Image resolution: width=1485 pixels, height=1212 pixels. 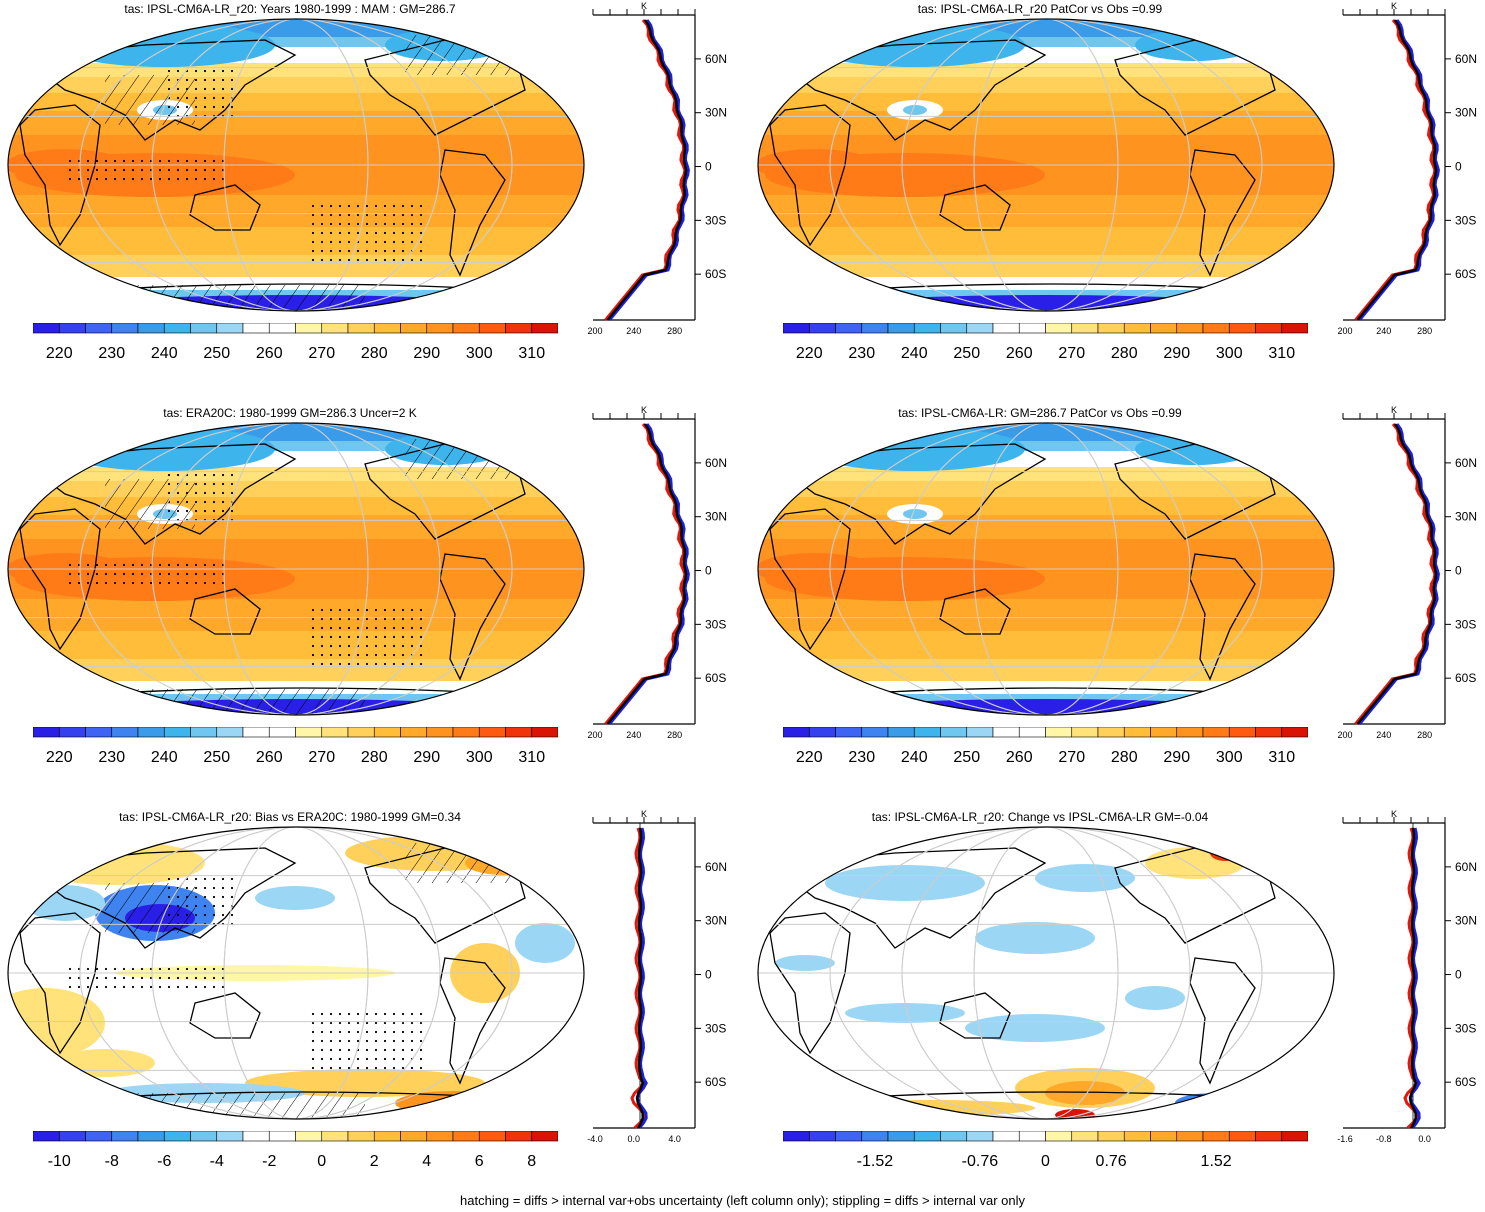 I want to click on x-tick-label: -0.8, so click(x=1384, y=1139).